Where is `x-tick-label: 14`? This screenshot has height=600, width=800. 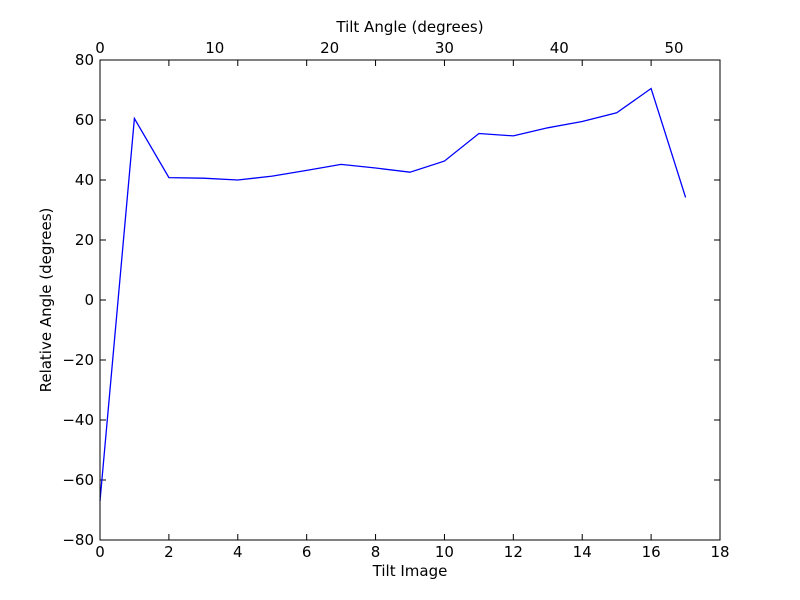
x-tick-label: 14 is located at coordinates (582, 552).